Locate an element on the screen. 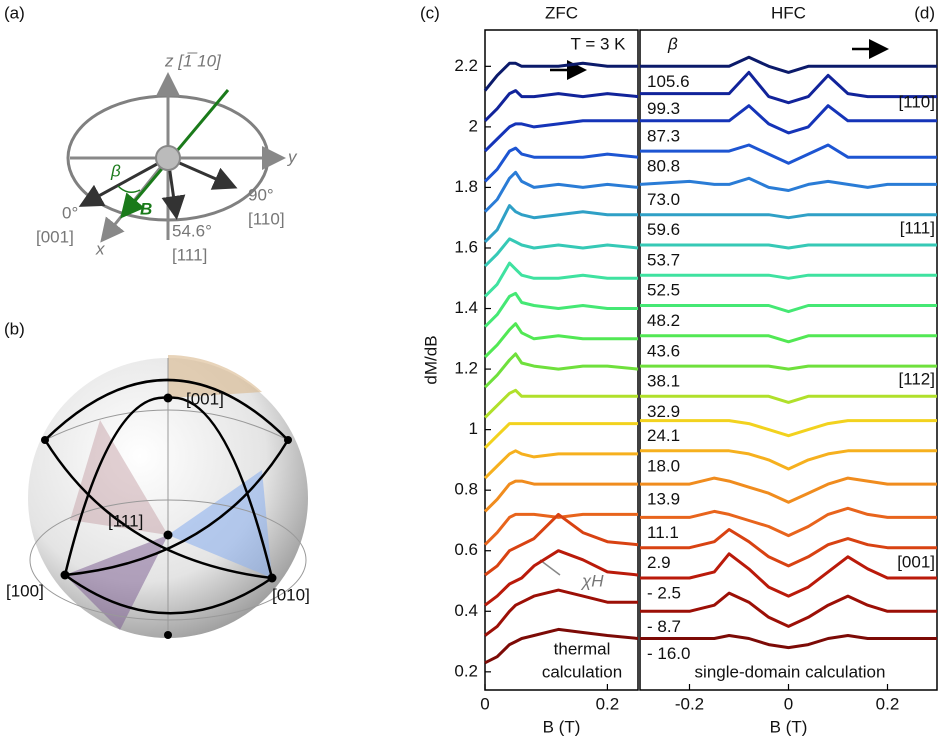 This screenshot has width=939, height=744. beta-label: 32.9 is located at coordinates (663, 411).